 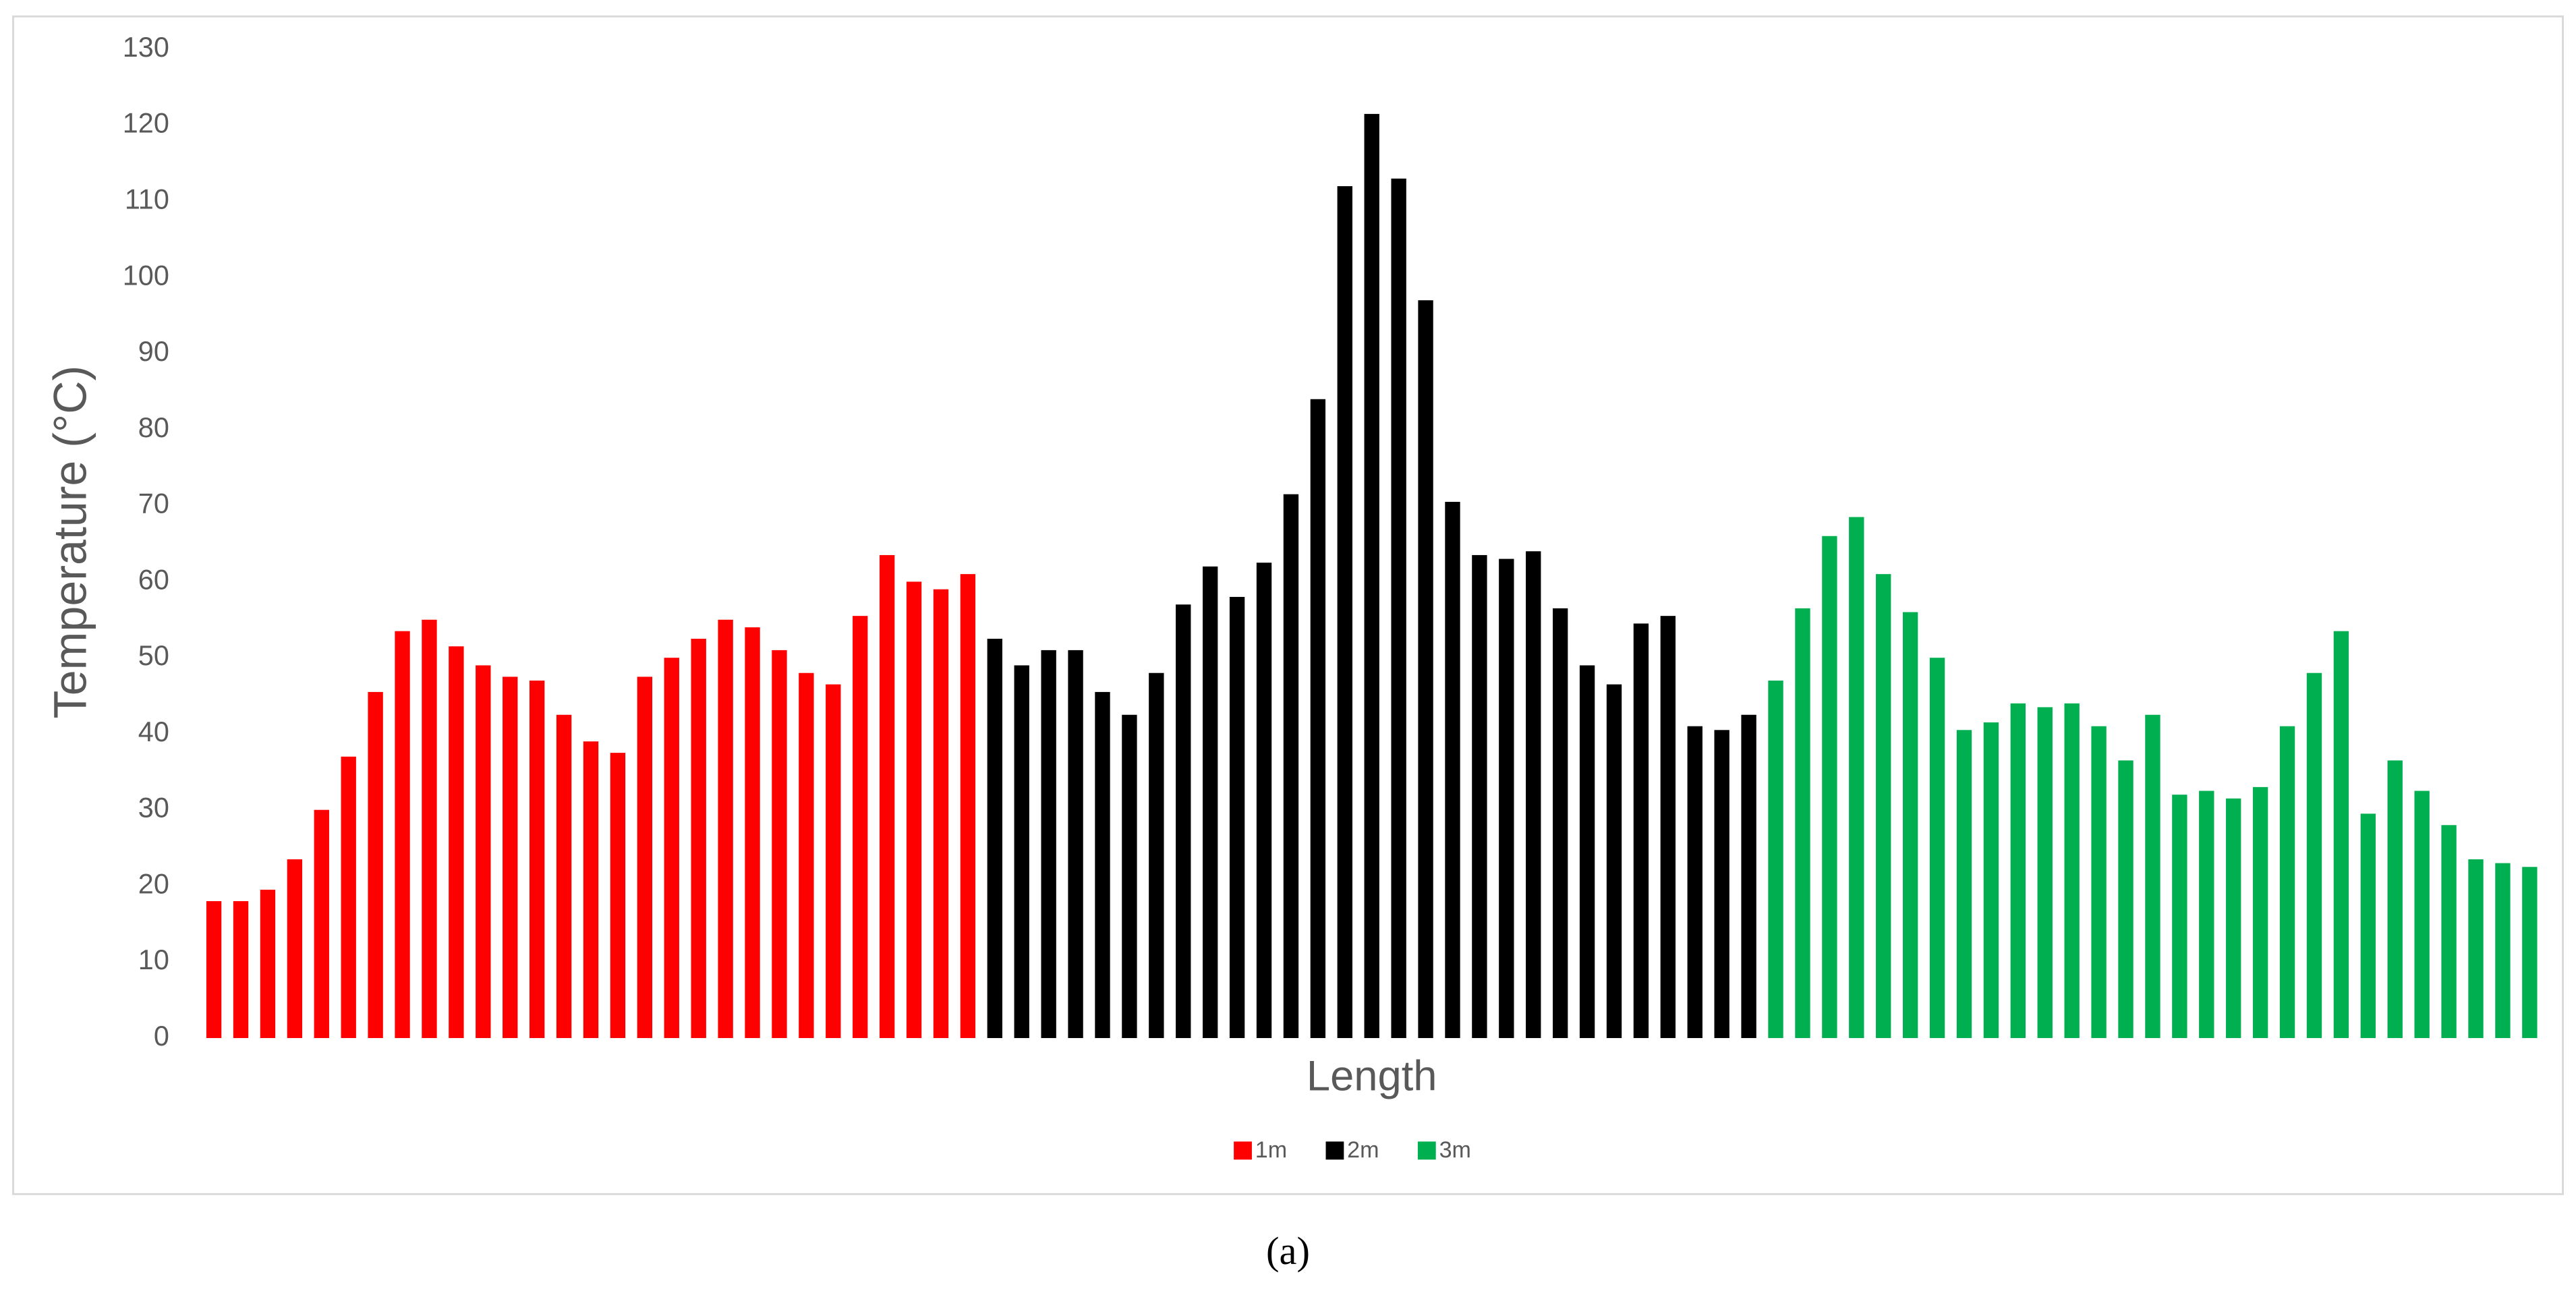 I want to click on y-tick-label: 20, so click(x=153, y=883).